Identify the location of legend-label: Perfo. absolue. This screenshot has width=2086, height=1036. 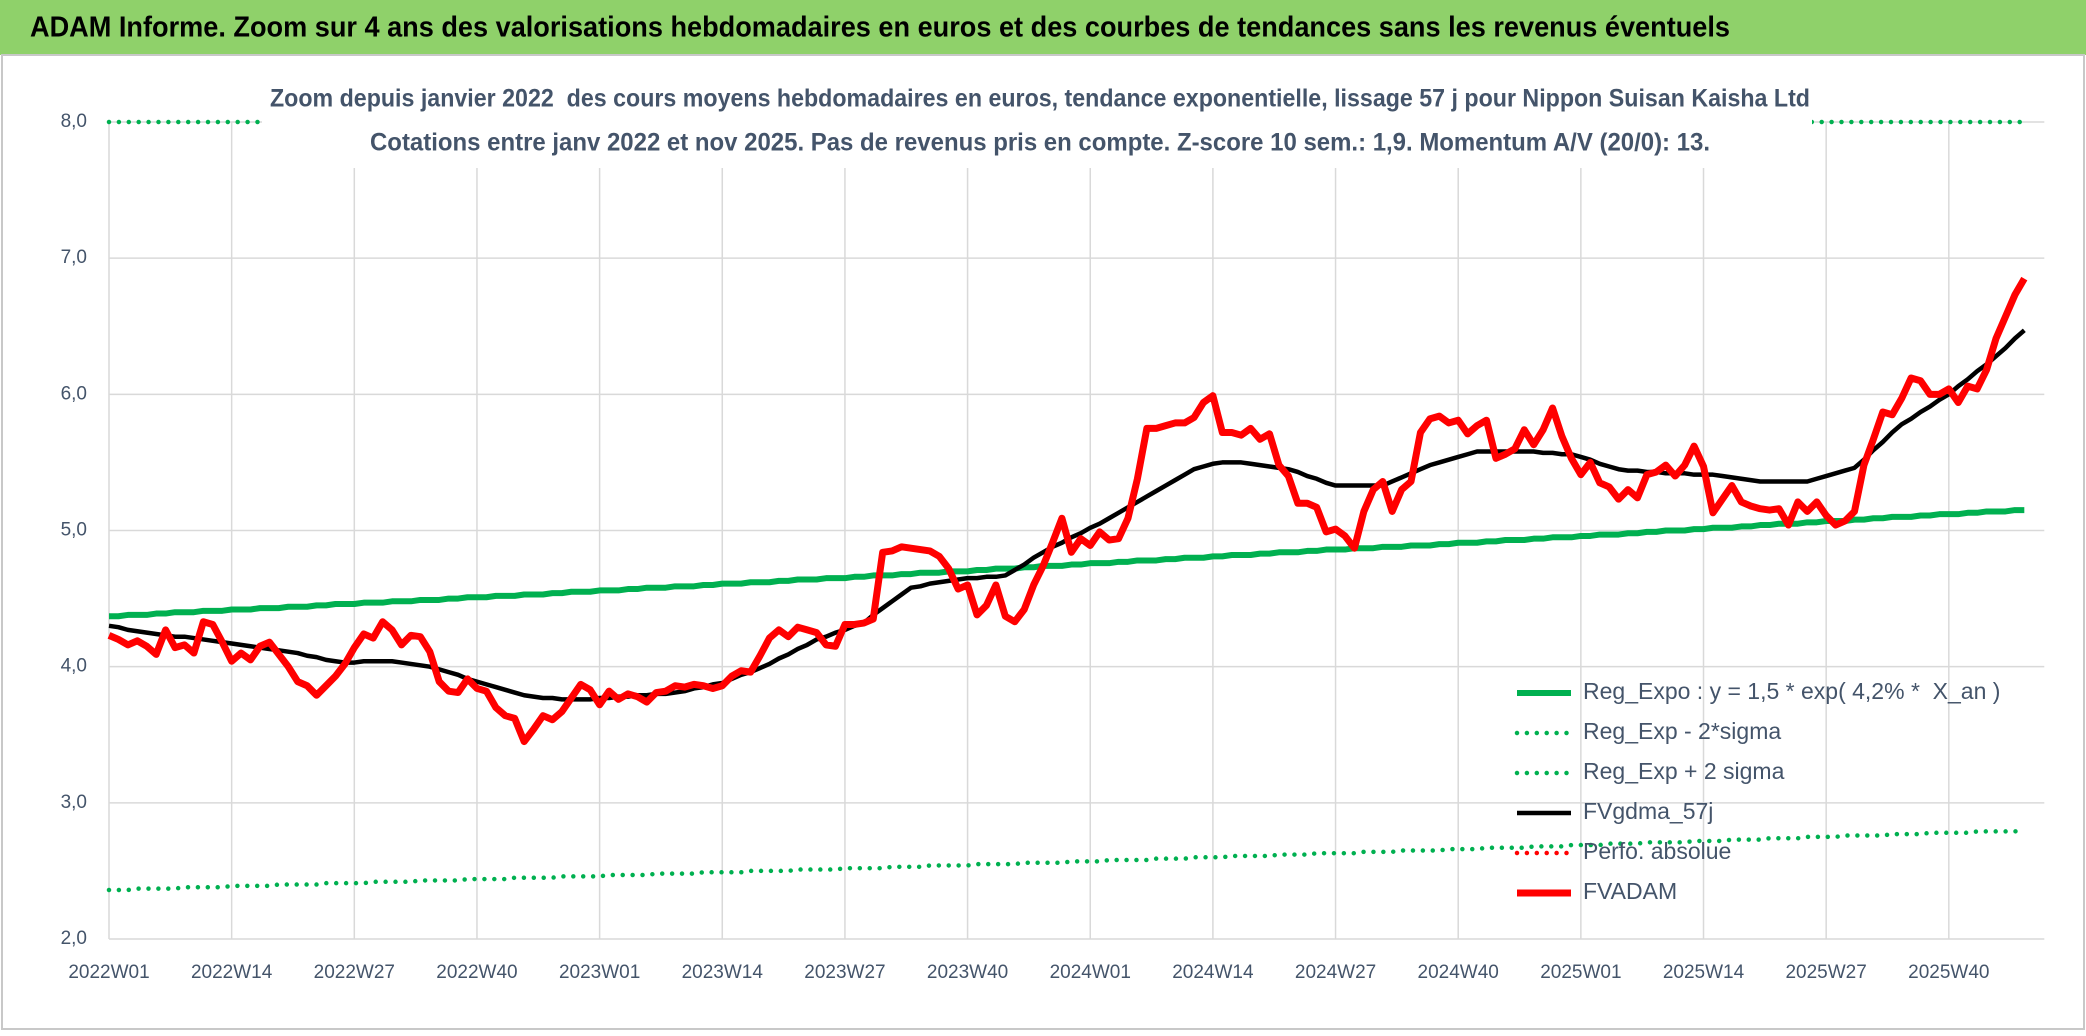
(1657, 851).